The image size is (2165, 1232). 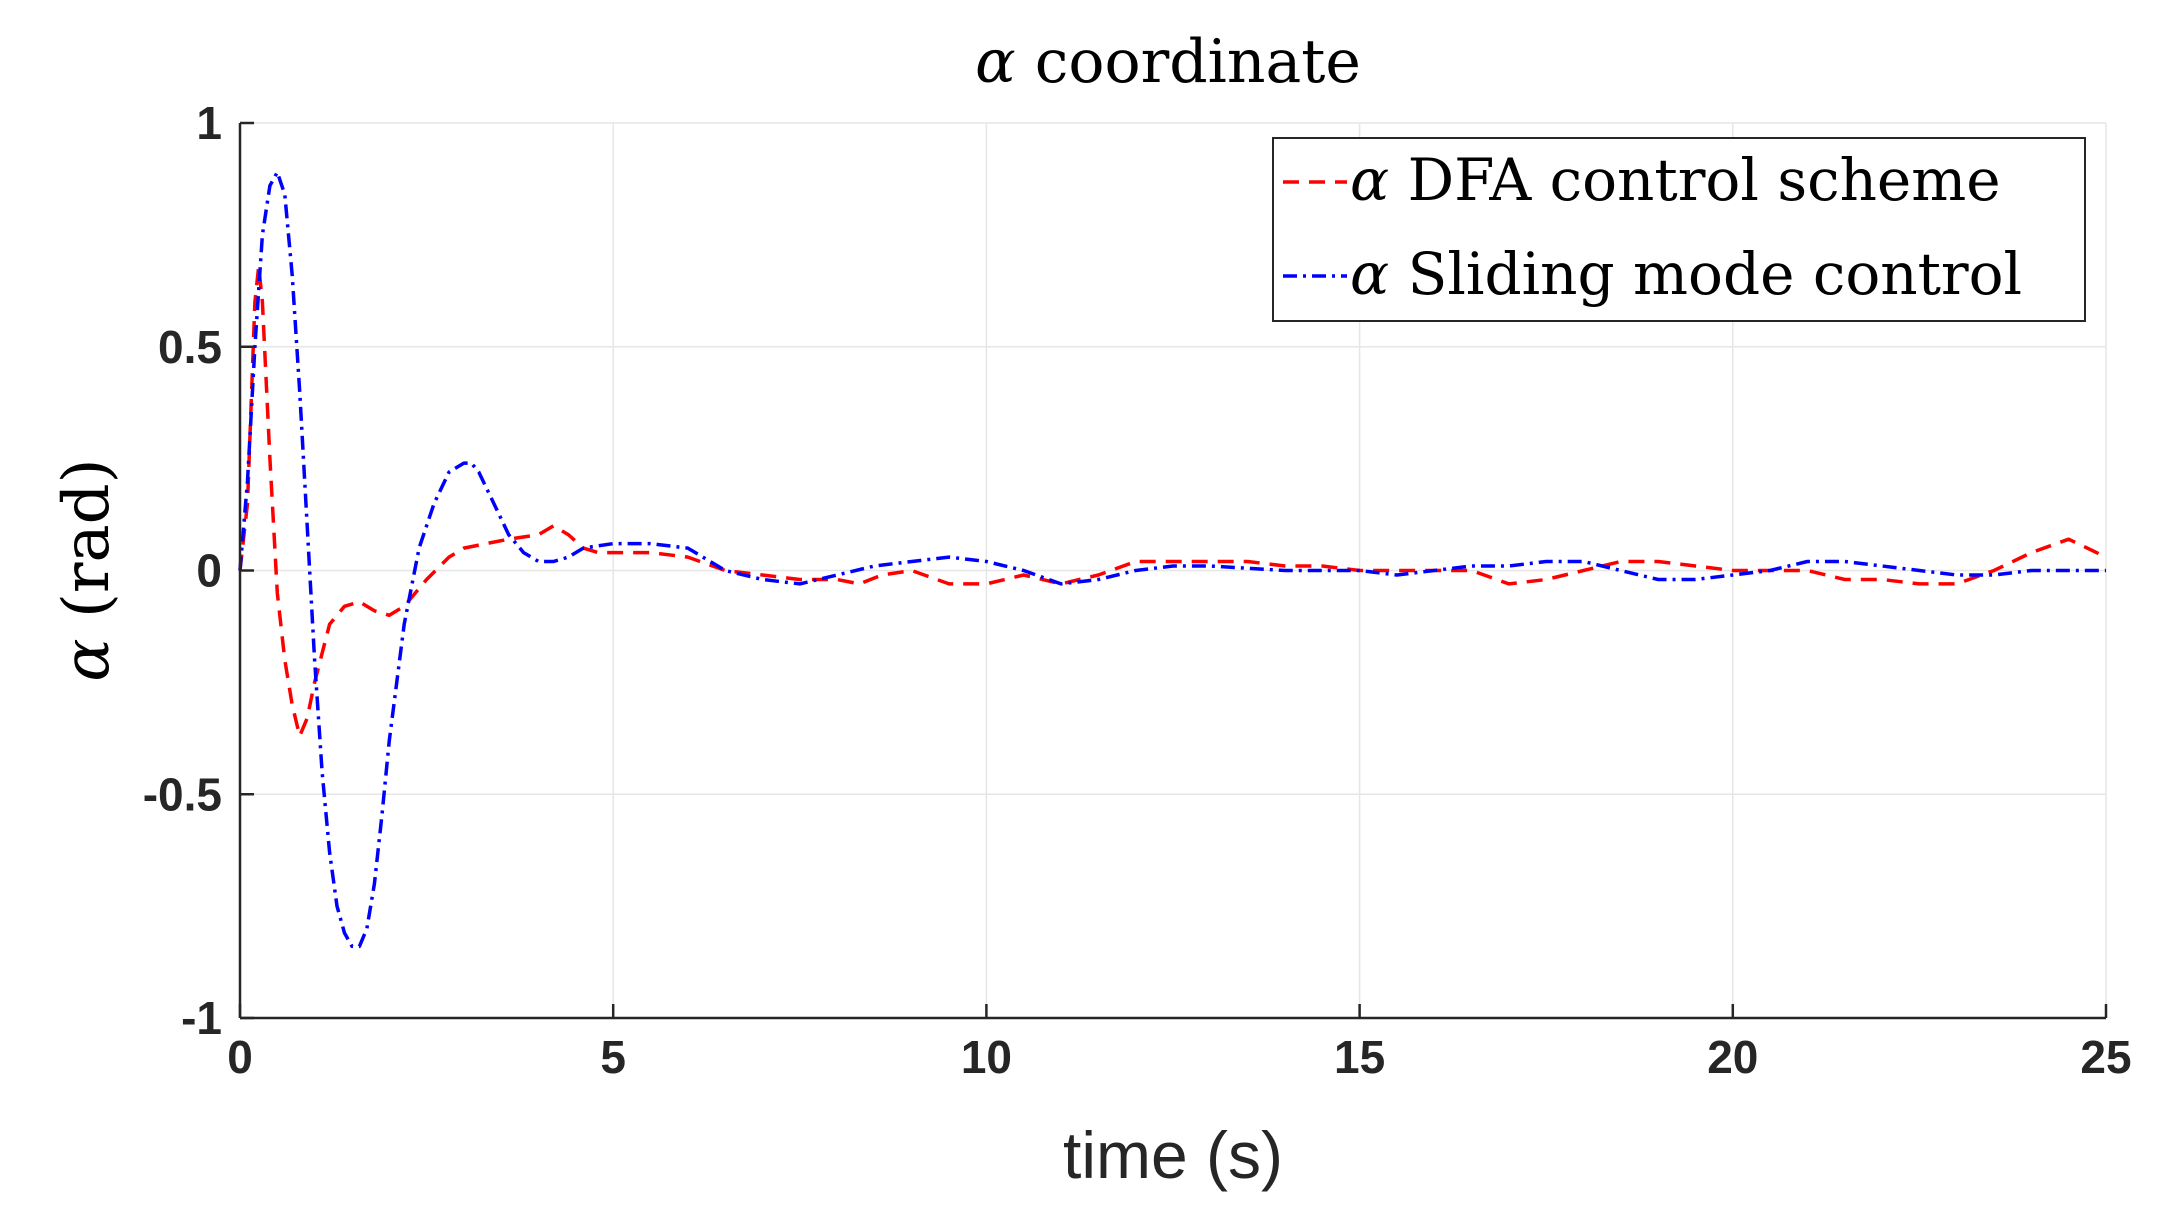 What do you see at coordinates (1173, 1155) in the screenshot?
I see `x-axis-label: time (s)` at bounding box center [1173, 1155].